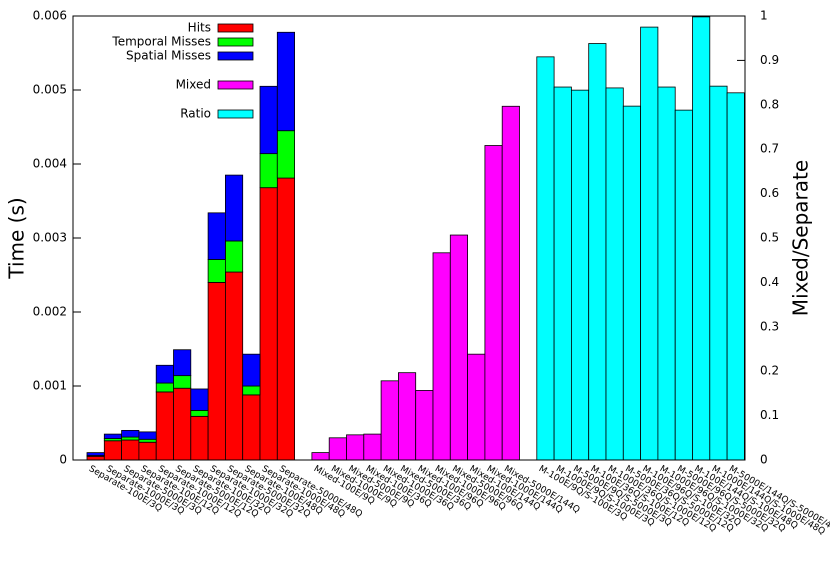  What do you see at coordinates (50, 164) in the screenshot?
I see `y-tick-label: 0.004` at bounding box center [50, 164].